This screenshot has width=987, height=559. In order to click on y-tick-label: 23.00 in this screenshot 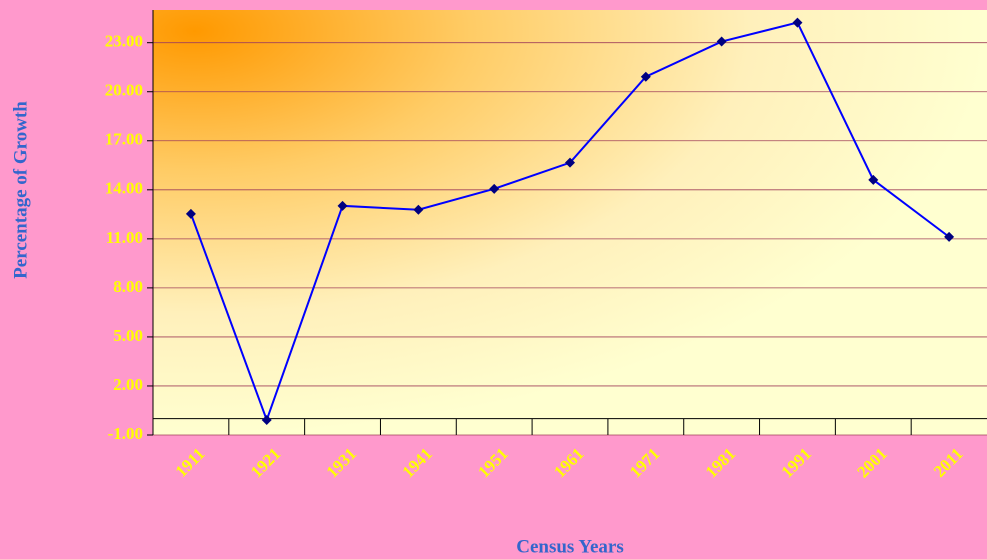, I will do `click(124, 41)`.